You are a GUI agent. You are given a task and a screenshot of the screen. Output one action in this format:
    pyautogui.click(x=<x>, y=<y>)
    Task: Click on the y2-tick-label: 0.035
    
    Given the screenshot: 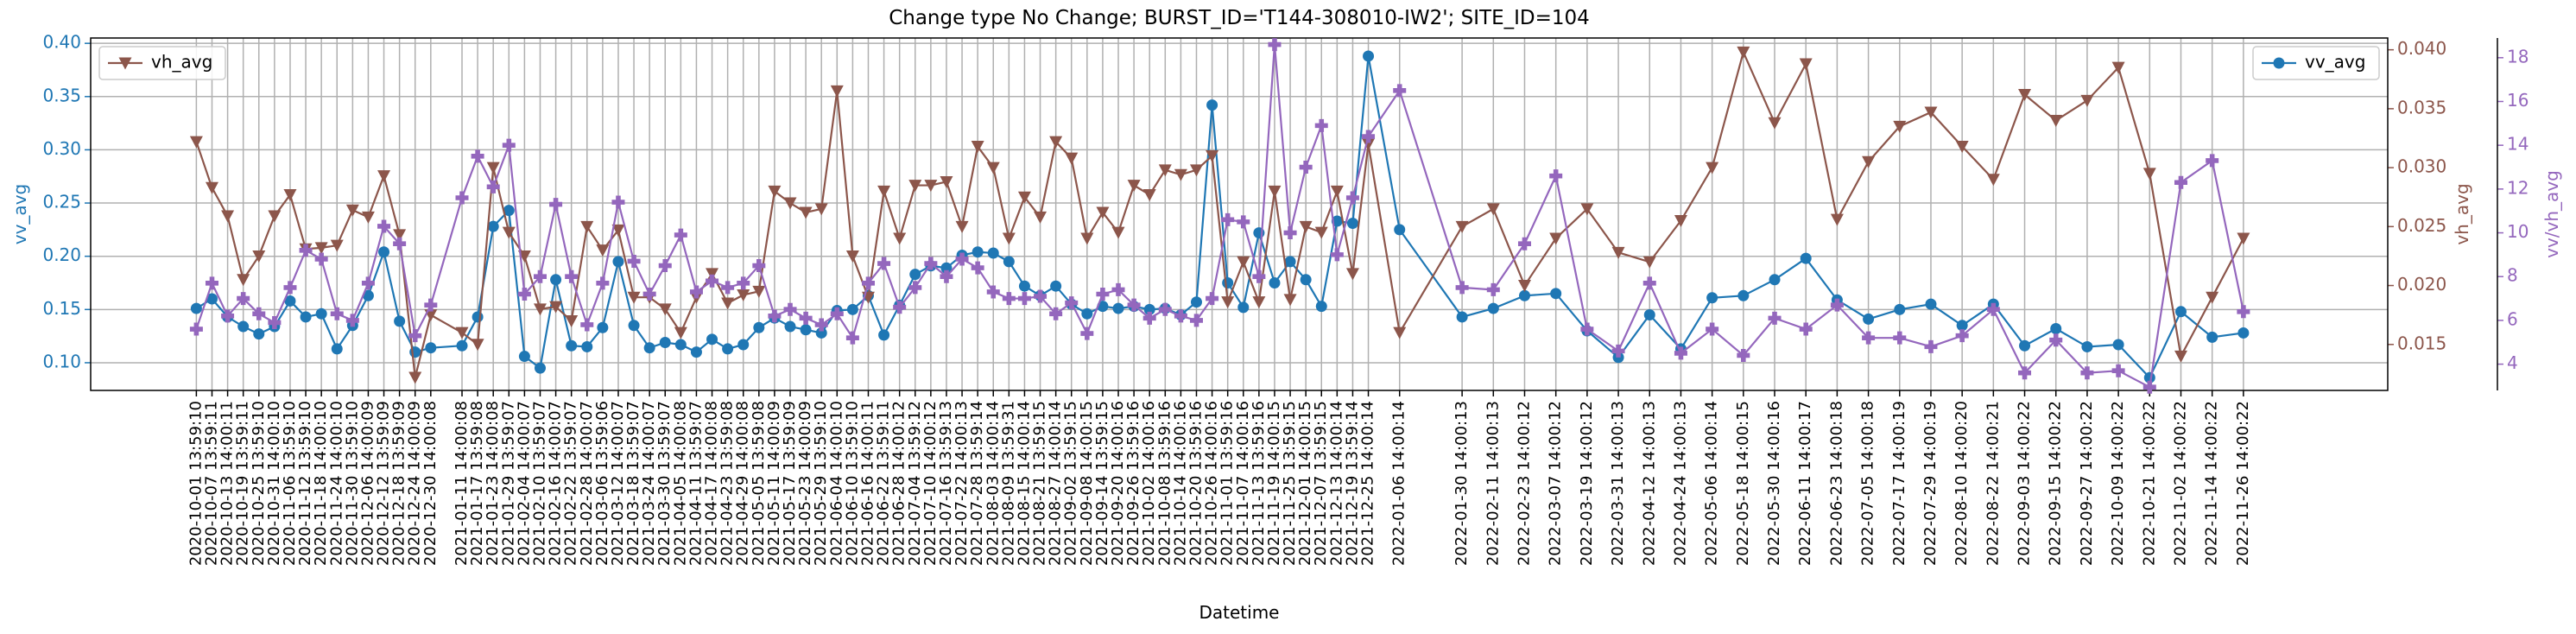 What is the action you would take?
    pyautogui.click(x=2421, y=107)
    